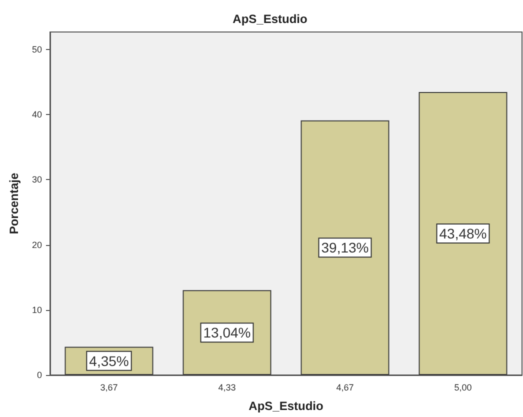  I want to click on x-tick-label: 3,67, so click(109, 387).